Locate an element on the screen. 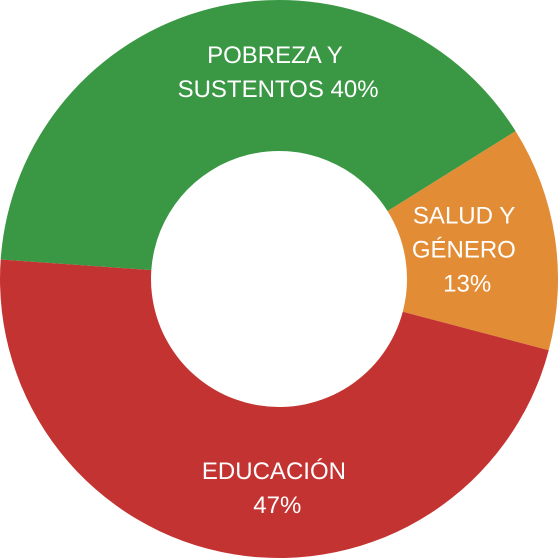 The image size is (558, 558). slice-label: EDUCACIÓN is located at coordinates (277, 472).